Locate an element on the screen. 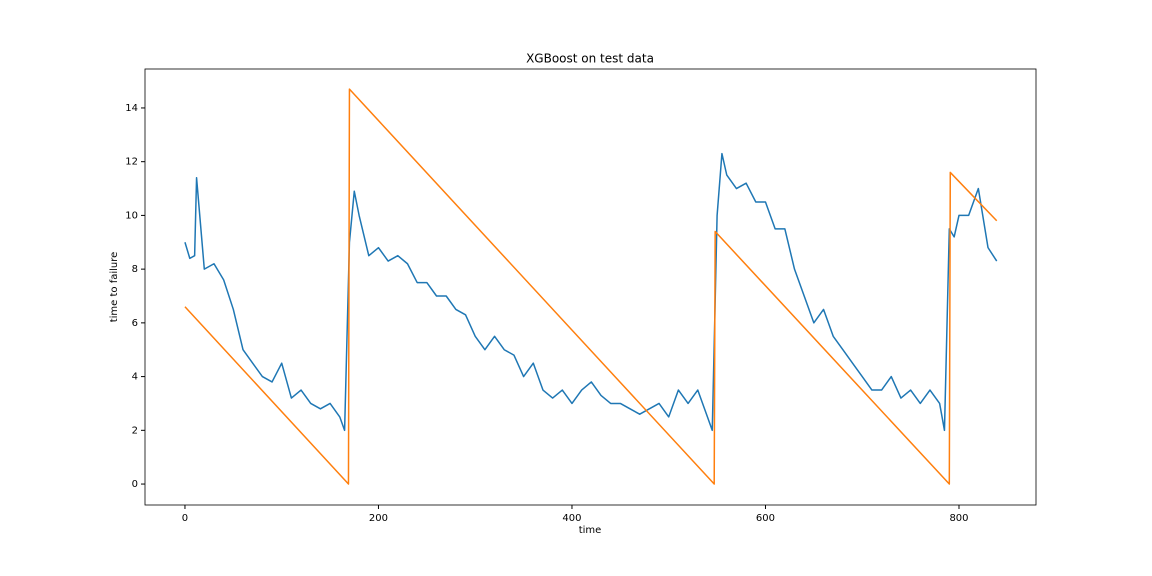 The width and height of the screenshot is (1152, 576). x-tick-label: 600 is located at coordinates (765, 518).